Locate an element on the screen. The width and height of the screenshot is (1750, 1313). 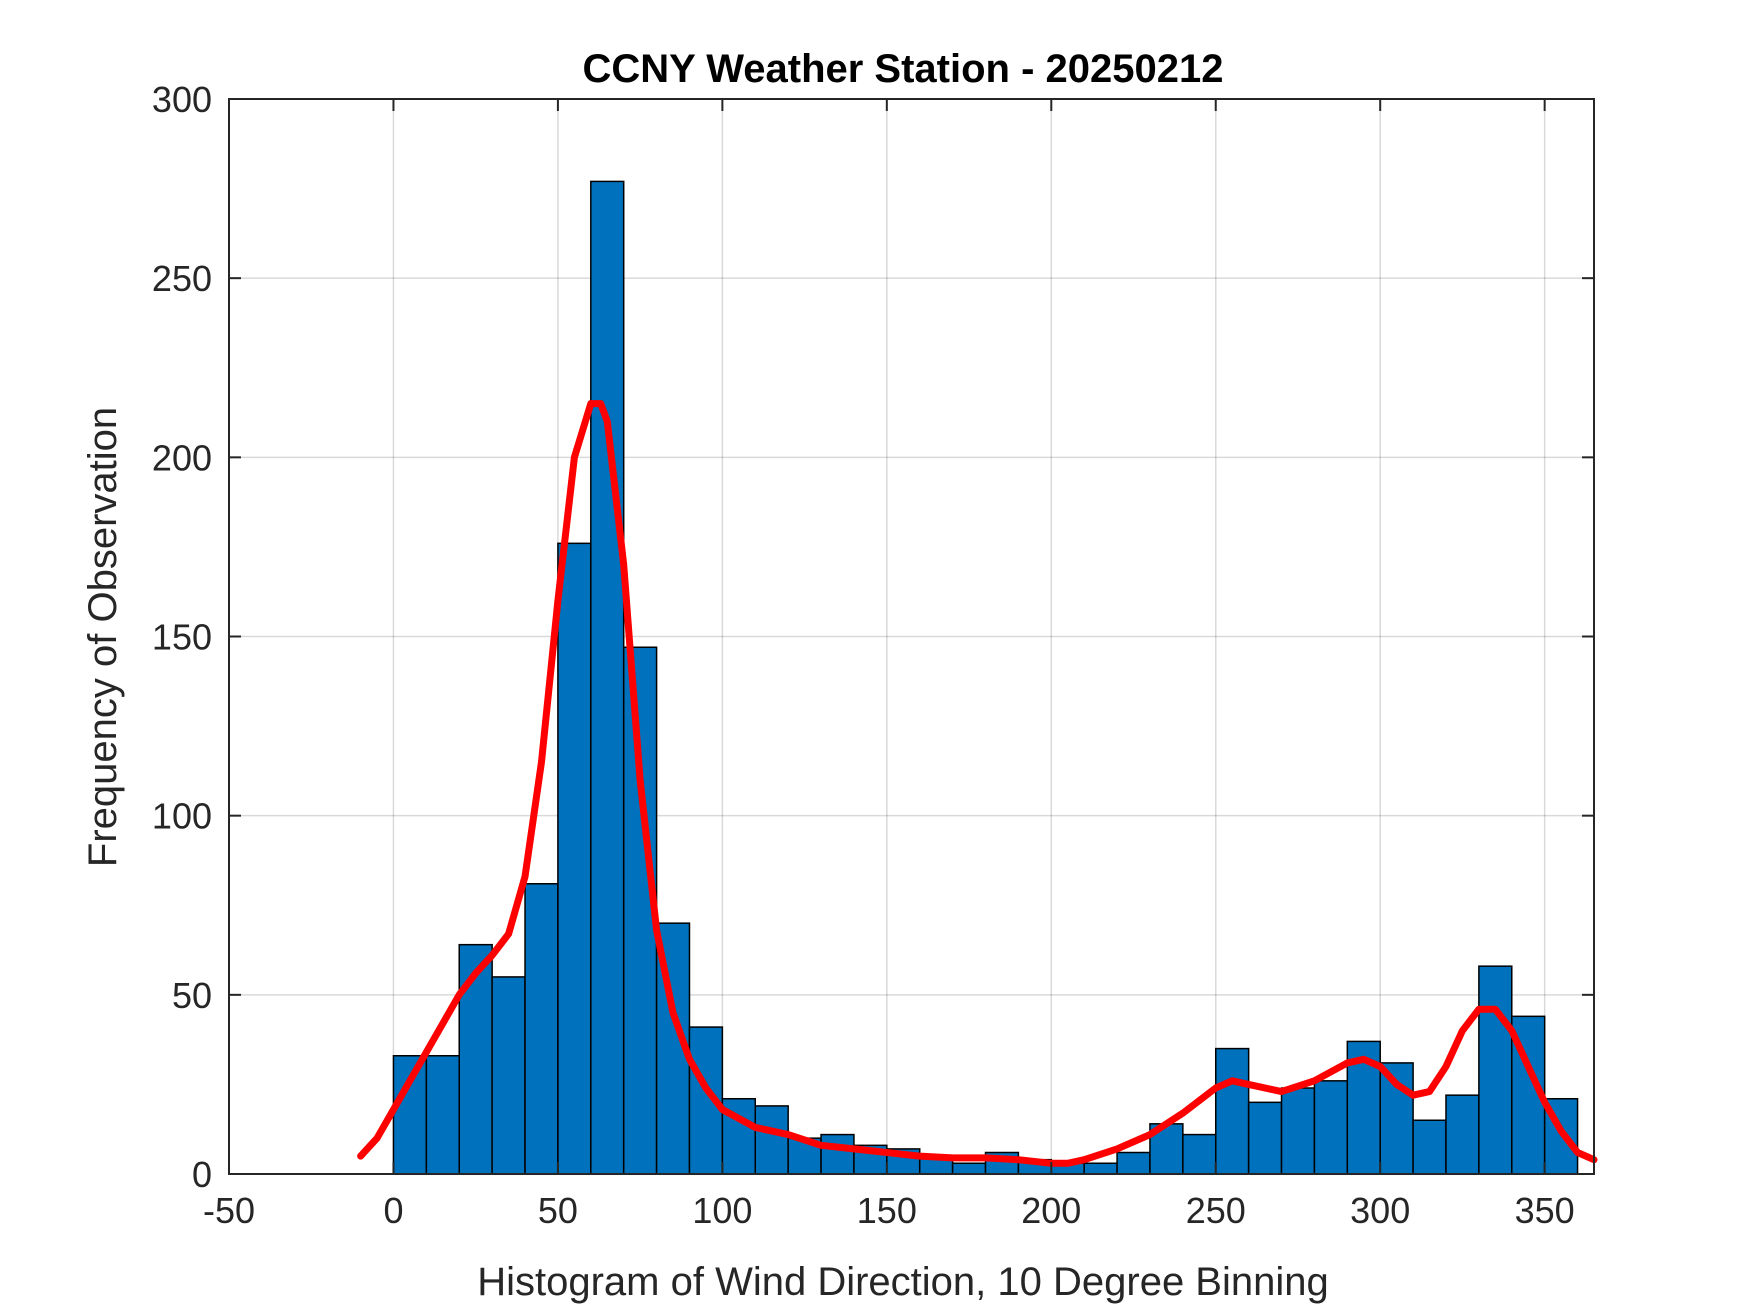
x-tick-label: -50 is located at coordinates (229, 1210).